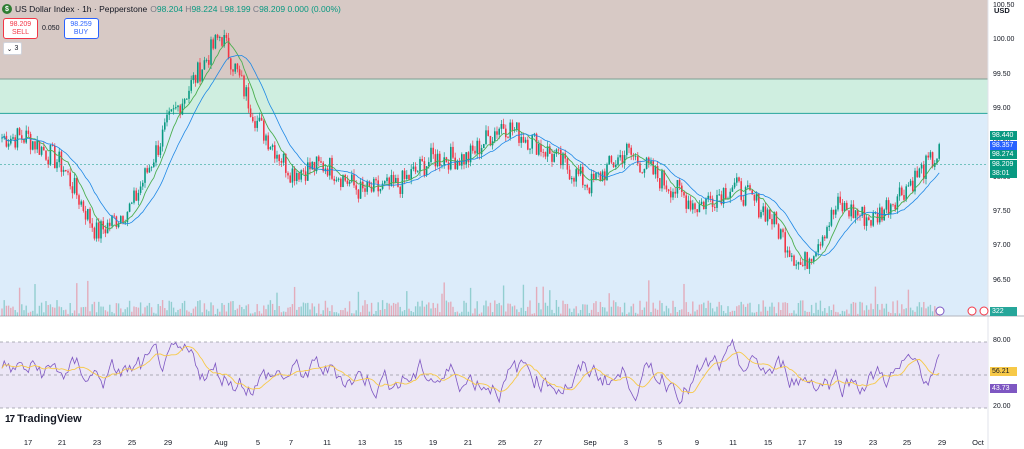  What do you see at coordinates (28, 442) in the screenshot?
I see `time-axis-tick: 17` at bounding box center [28, 442].